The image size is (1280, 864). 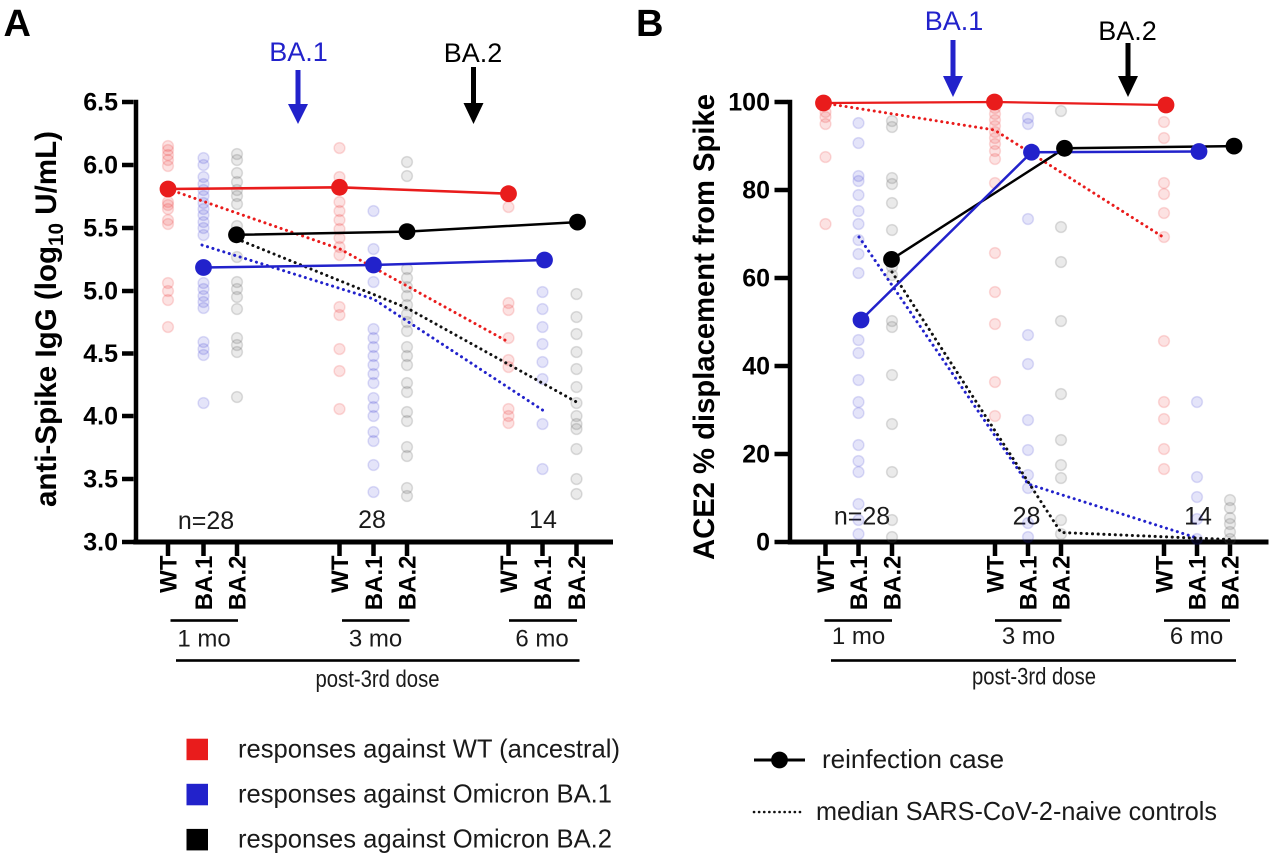 What do you see at coordinates (100, 103) in the screenshot?
I see `svg-text: 6.5` at bounding box center [100, 103].